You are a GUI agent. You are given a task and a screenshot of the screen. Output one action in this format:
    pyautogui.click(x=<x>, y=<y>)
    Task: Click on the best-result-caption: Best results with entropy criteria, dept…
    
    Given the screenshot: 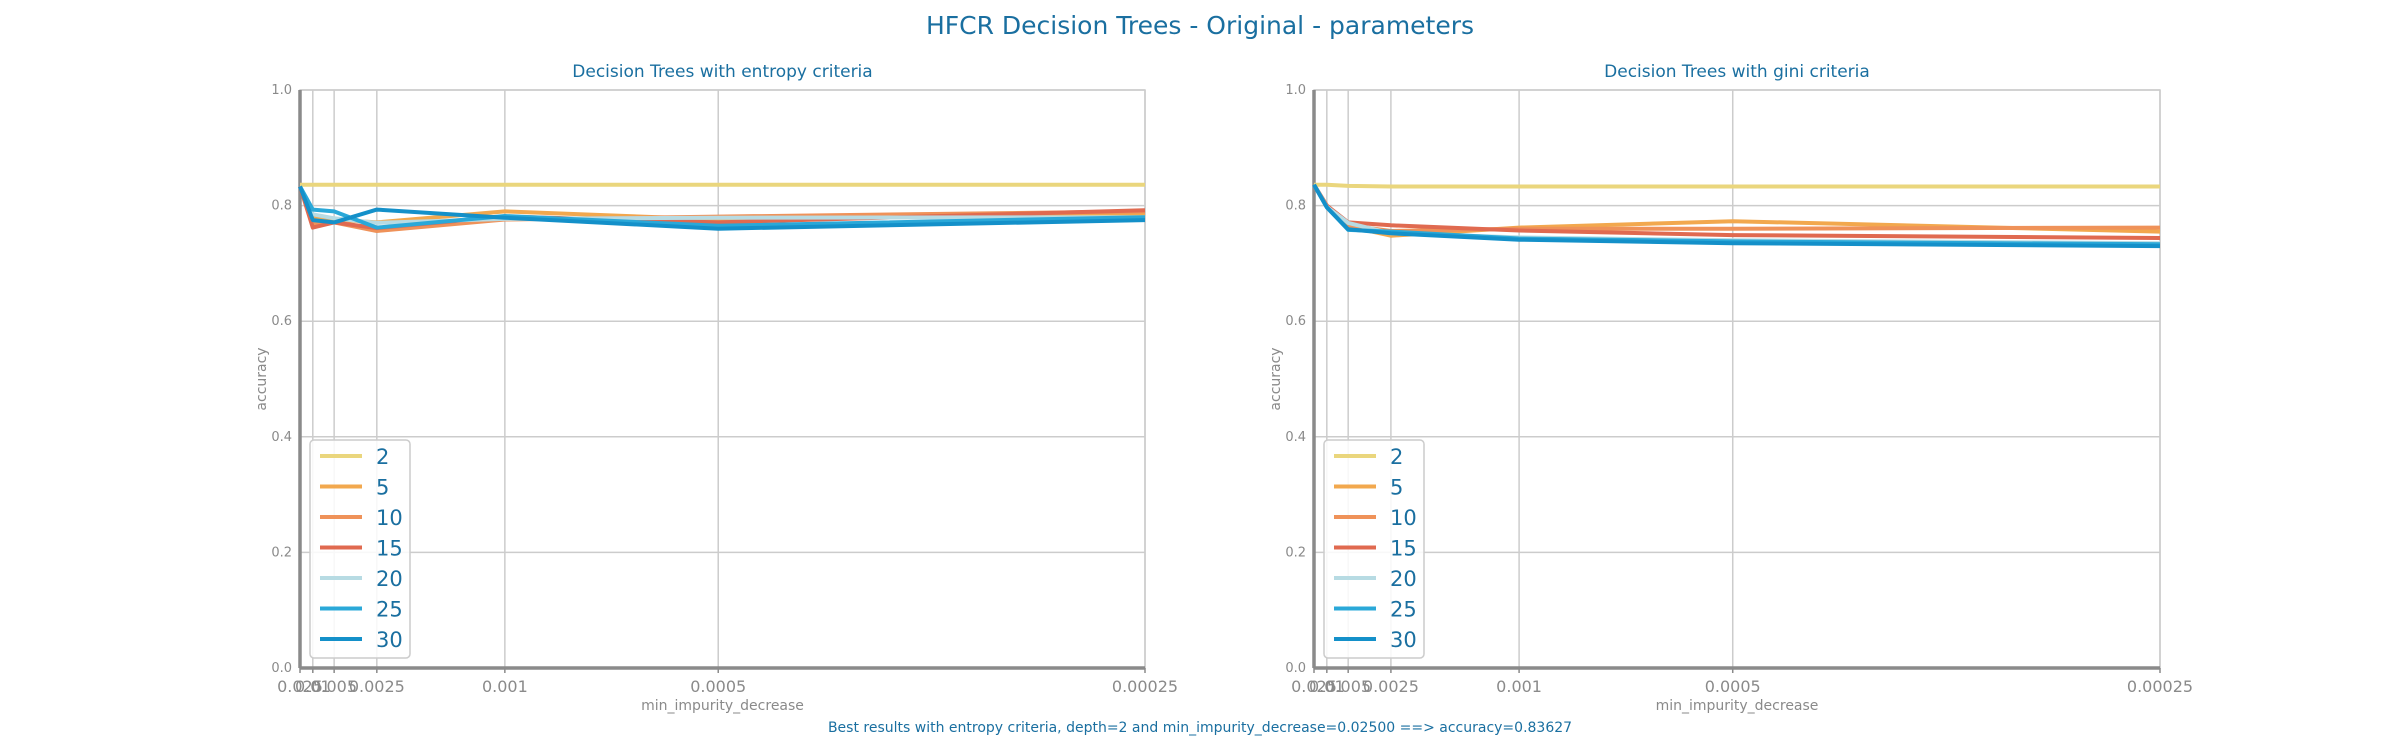 What is the action you would take?
    pyautogui.click(x=1200, y=728)
    